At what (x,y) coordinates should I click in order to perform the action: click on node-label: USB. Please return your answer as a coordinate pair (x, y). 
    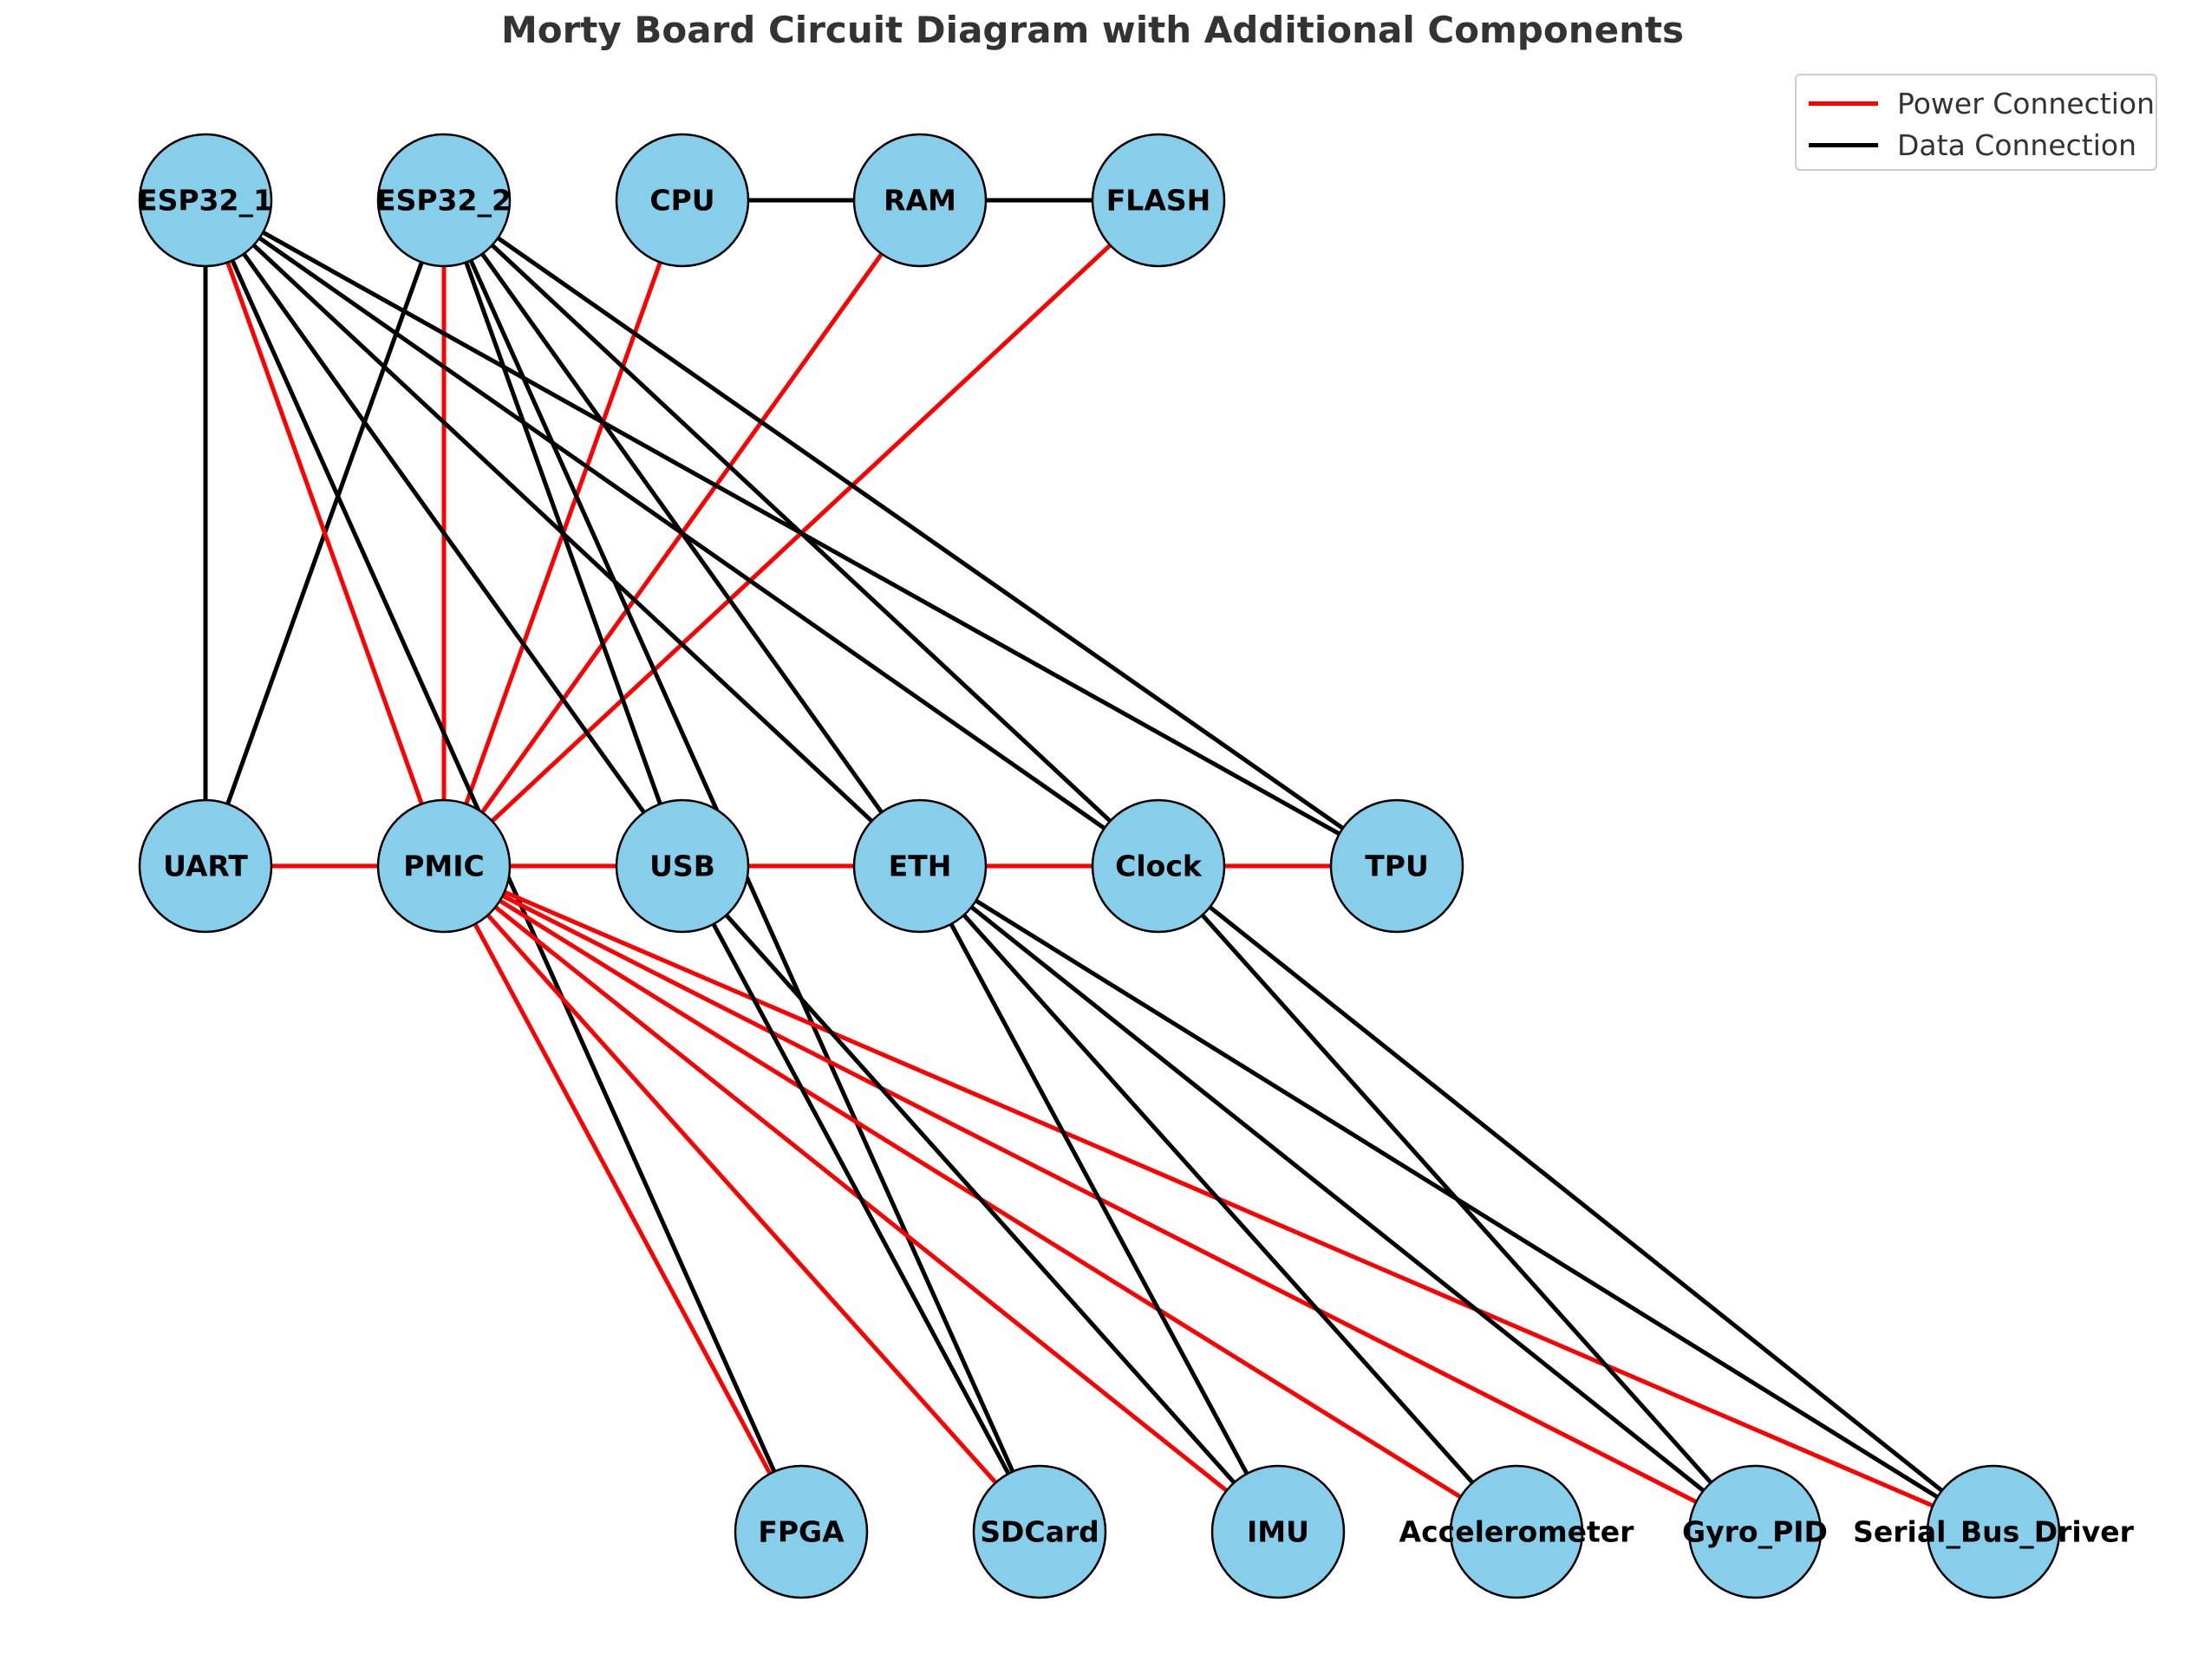
    Looking at the image, I should click on (682, 866).